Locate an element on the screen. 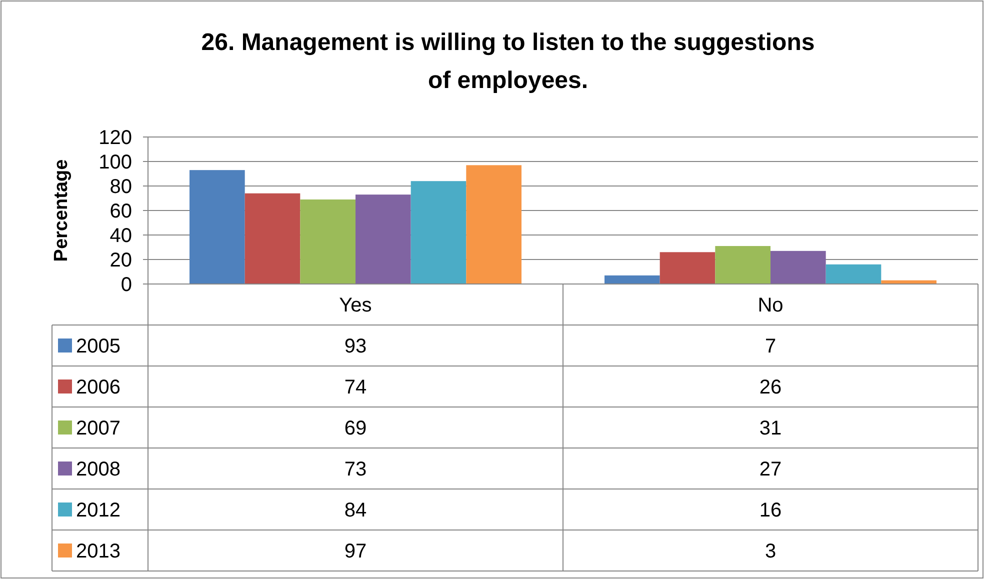  y-axis-title: Percentage is located at coordinates (61, 210).